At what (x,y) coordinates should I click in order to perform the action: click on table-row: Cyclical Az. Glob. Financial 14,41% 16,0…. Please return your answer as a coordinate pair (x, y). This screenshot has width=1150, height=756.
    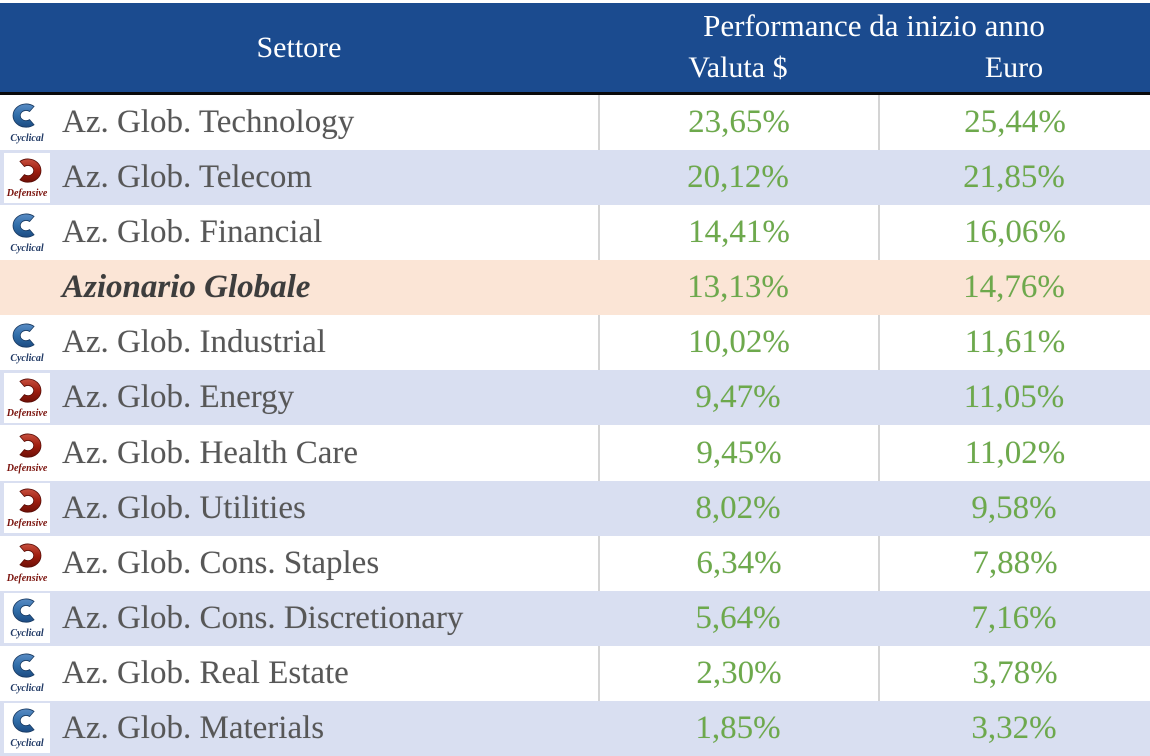
    Looking at the image, I should click on (575, 233).